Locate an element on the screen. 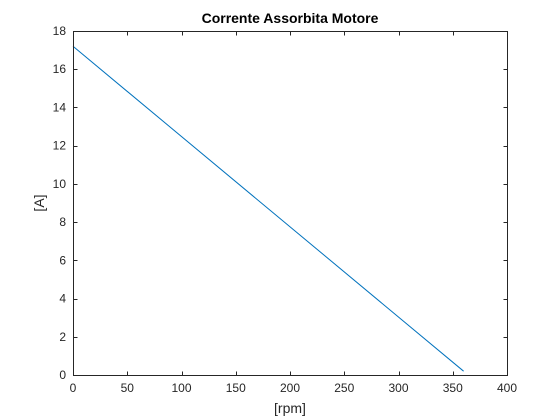 The width and height of the screenshot is (560, 420). y-tick-label: 14 is located at coordinates (60, 107).